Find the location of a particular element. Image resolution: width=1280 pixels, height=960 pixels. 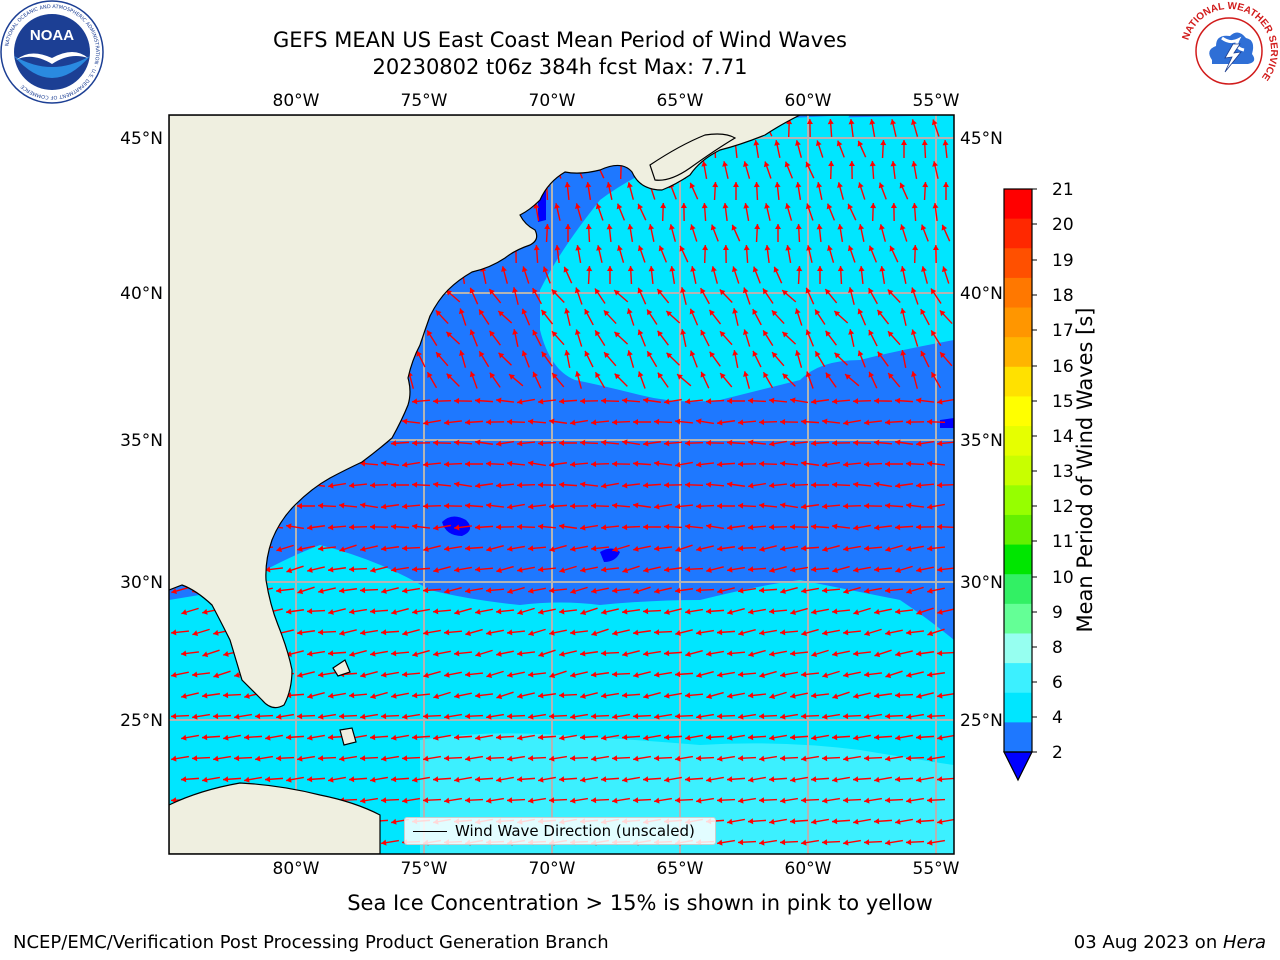

lat-label-right: 25°N is located at coordinates (981, 721).